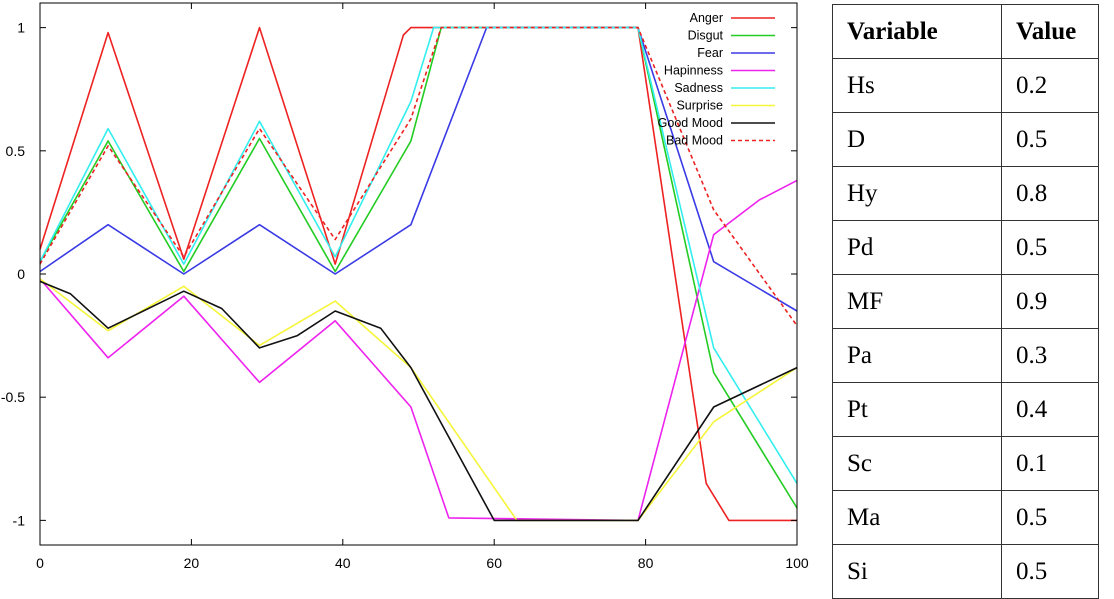  Describe the element at coordinates (797, 563) in the screenshot. I see `x-tick-label: 100` at that location.